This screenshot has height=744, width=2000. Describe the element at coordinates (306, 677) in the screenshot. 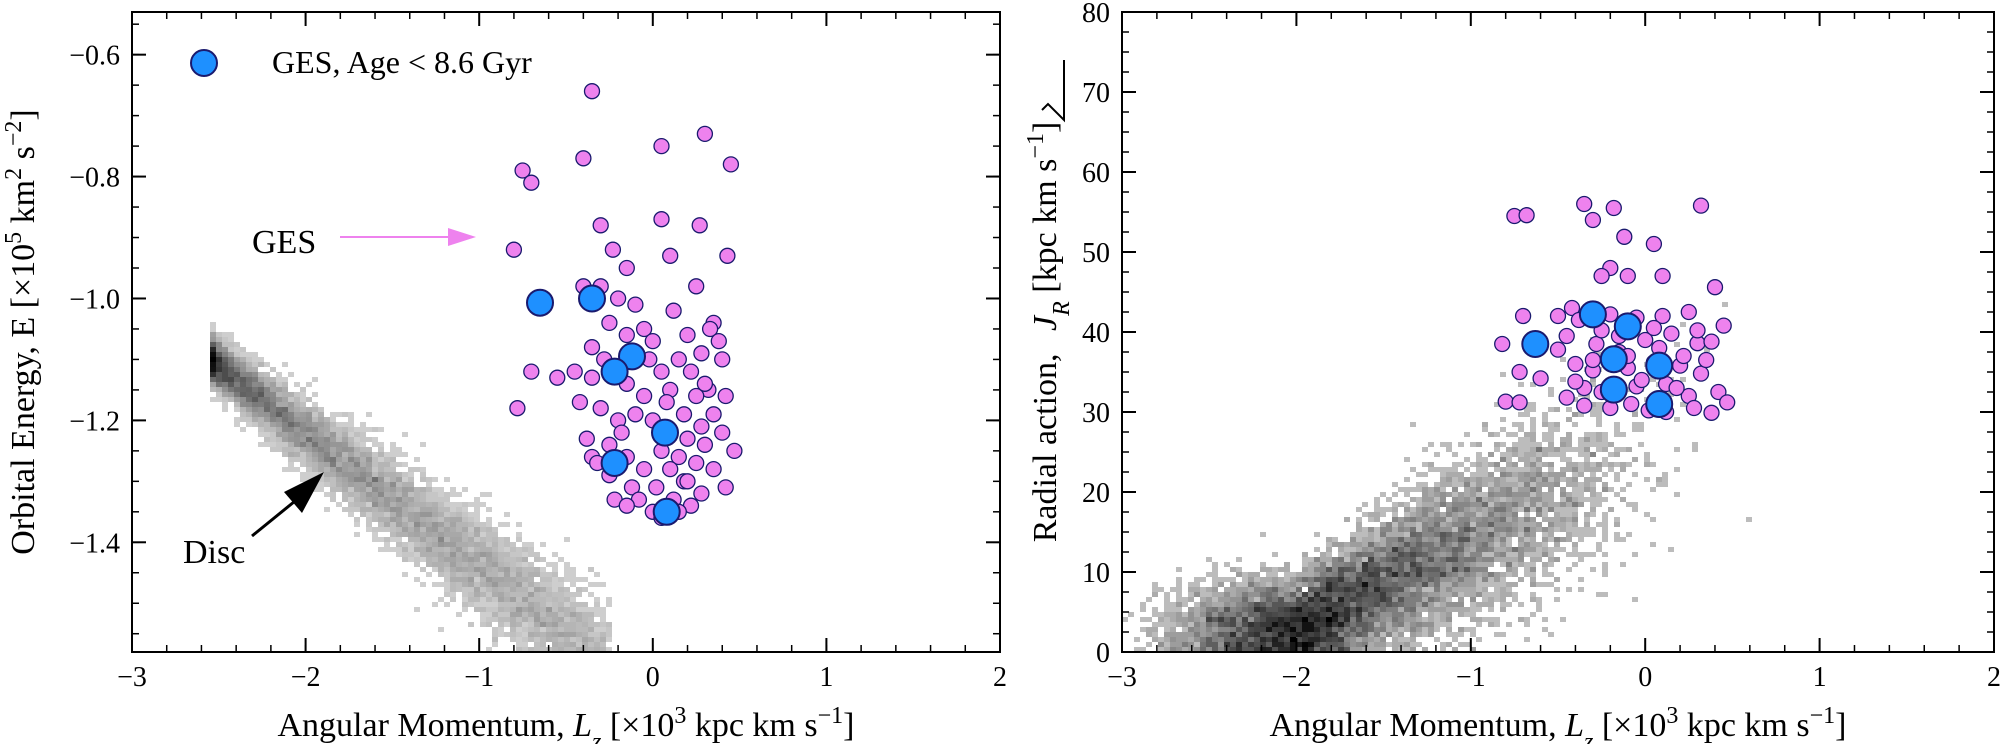

I see `x-tick-label: −2` at that location.